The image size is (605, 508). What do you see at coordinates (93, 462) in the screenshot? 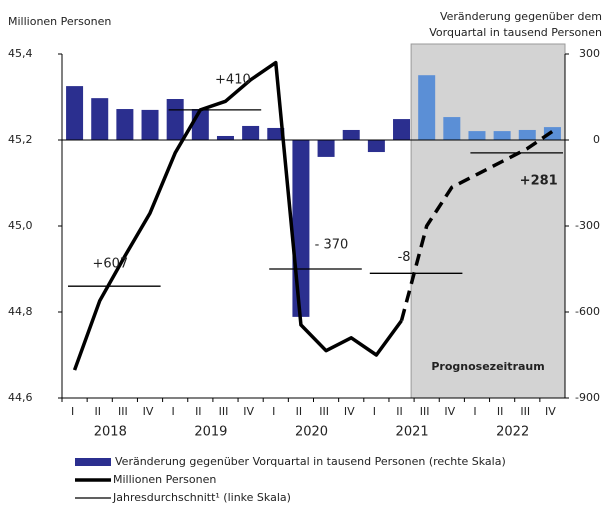
I see `legend-swatch` at bounding box center [93, 462].